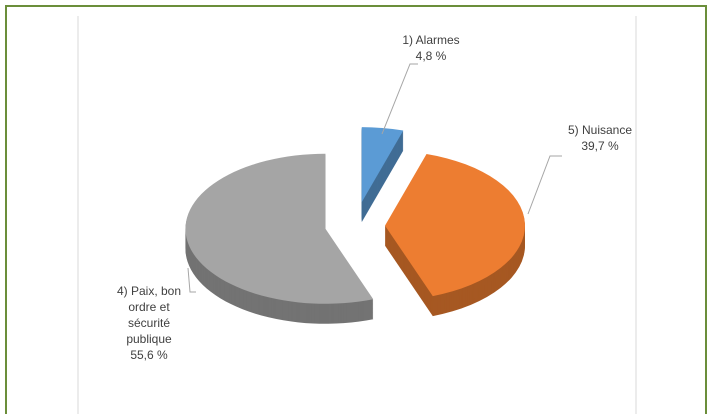 The width and height of the screenshot is (713, 414). Describe the element at coordinates (600, 138) in the screenshot. I see `data-label: 5) Nuisance 39,7 %` at that location.